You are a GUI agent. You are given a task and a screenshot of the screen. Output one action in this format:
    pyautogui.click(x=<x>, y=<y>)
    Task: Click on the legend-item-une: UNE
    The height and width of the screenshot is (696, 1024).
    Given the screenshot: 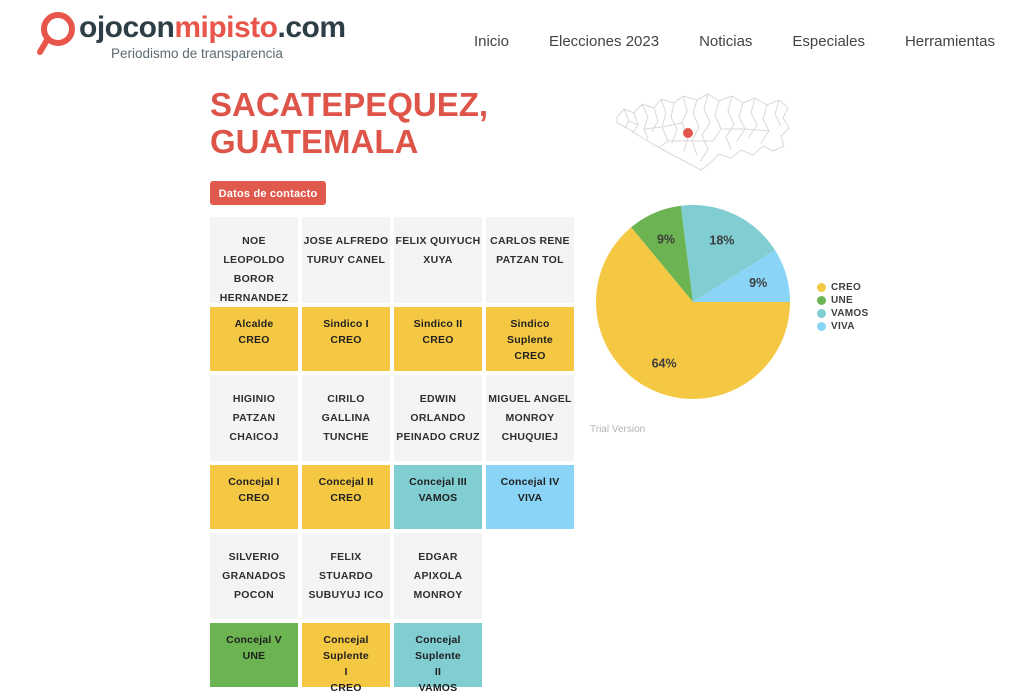 What is the action you would take?
    pyautogui.click(x=842, y=300)
    